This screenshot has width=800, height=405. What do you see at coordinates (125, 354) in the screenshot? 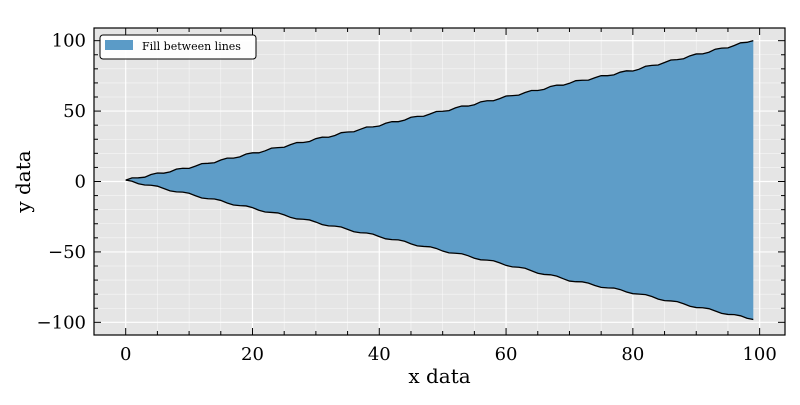
I see `x-tick-label: 0` at bounding box center [125, 354].